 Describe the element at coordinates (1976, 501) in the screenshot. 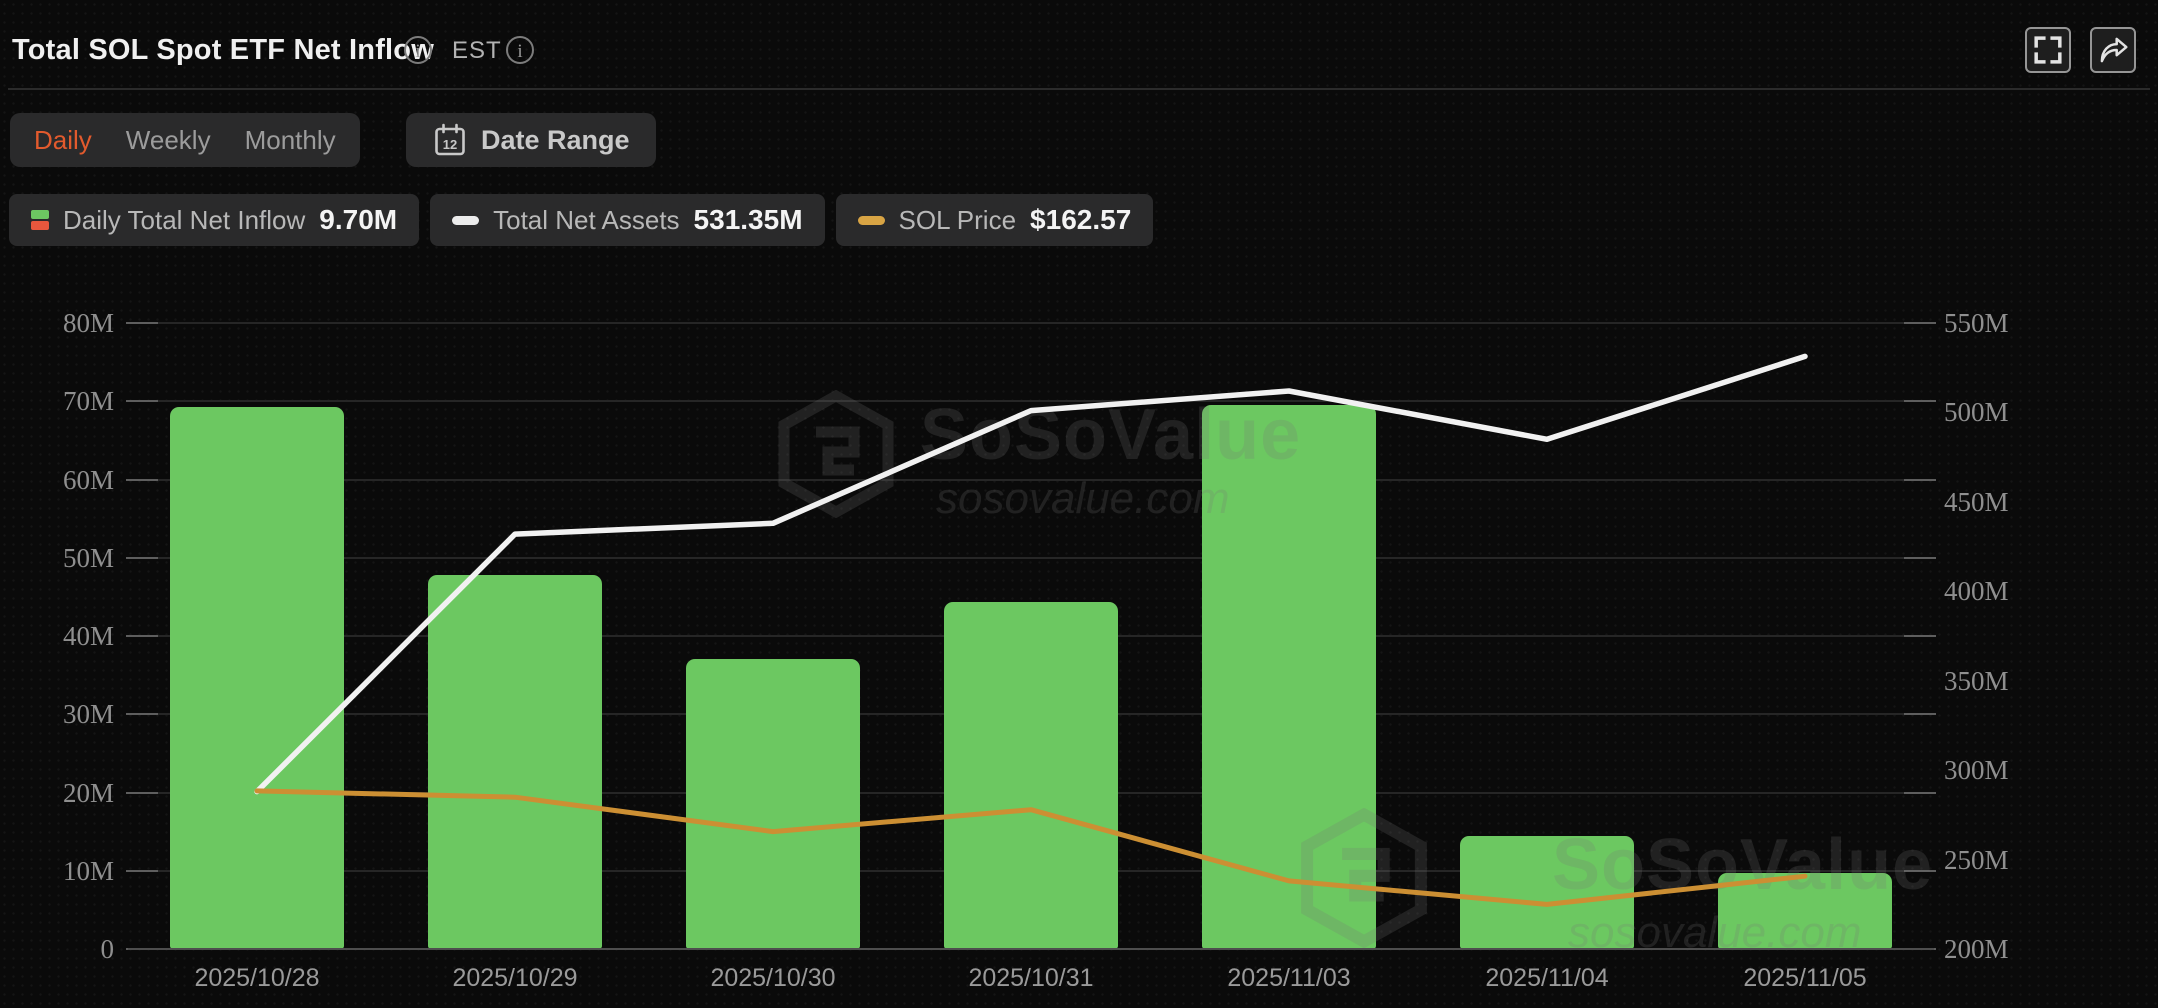

I see `right-axis-label: 450M` at that location.